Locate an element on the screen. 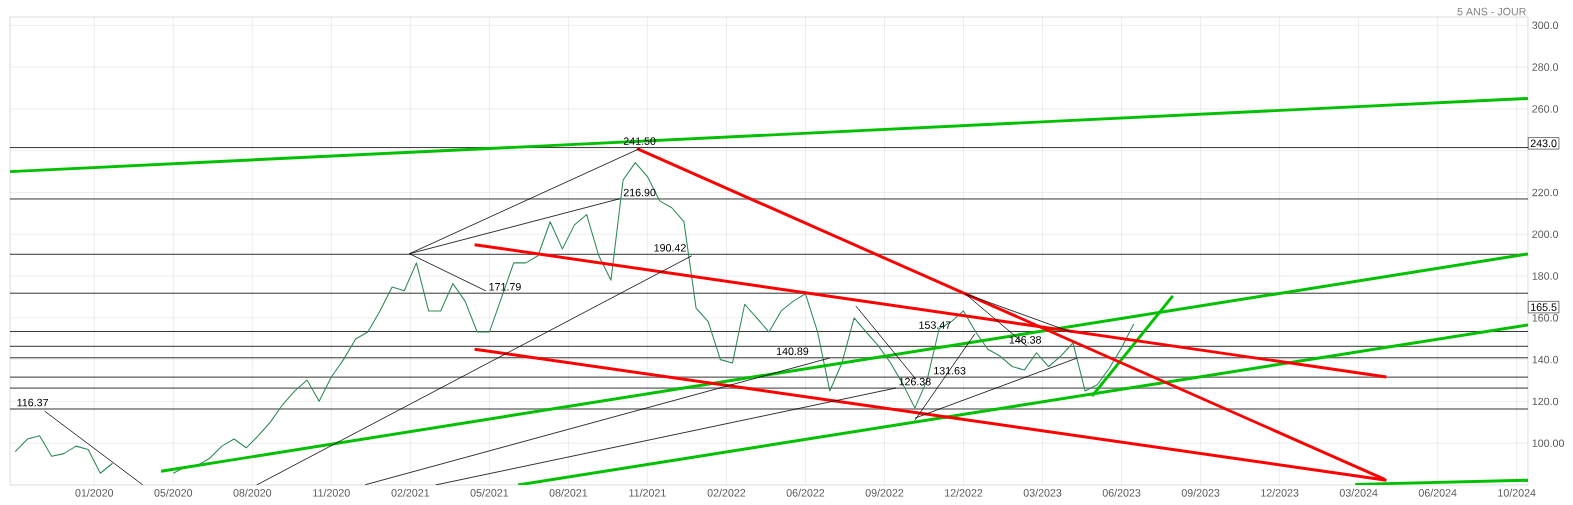 The height and width of the screenshot is (505, 1573). x-tick-label: 03/2024 is located at coordinates (1358, 492).